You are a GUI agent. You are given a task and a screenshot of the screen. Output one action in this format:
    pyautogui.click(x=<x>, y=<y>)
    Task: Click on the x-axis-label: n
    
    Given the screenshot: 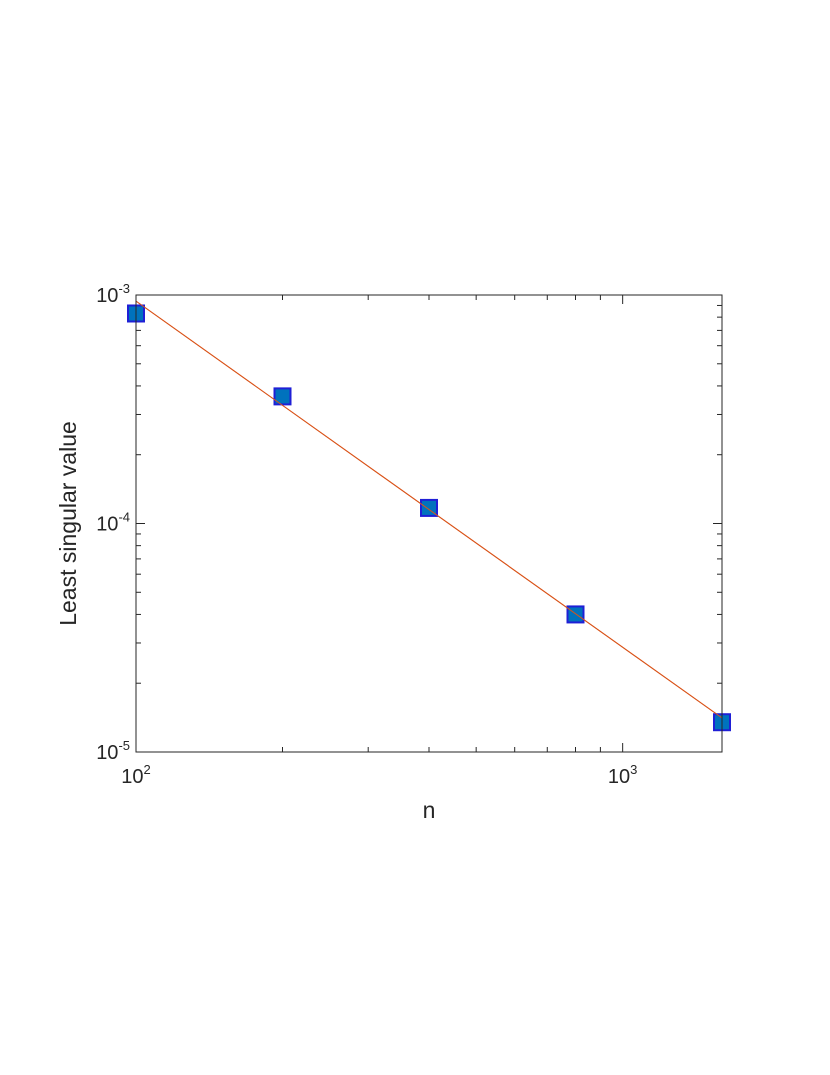 What is the action you would take?
    pyautogui.click(x=429, y=810)
    